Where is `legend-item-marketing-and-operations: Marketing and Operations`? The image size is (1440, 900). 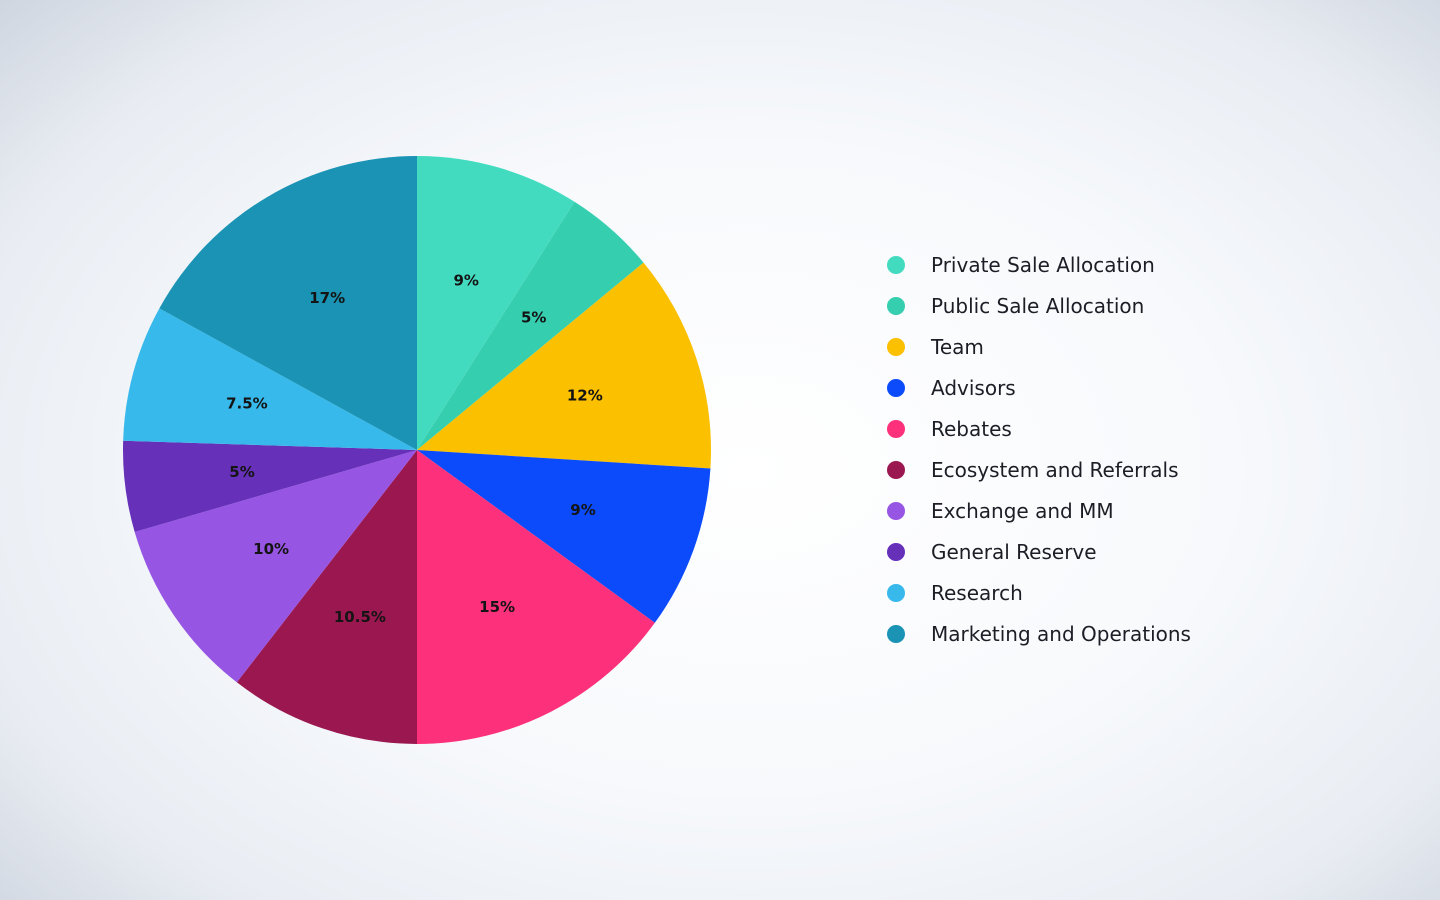 legend-item-marketing-and-operations: Marketing and Operations is located at coordinates (1034, 634).